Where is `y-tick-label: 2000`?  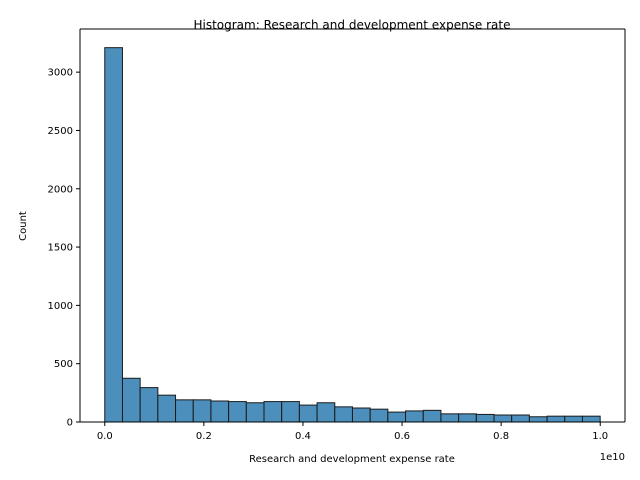
y-tick-label: 2000 is located at coordinates (60, 189).